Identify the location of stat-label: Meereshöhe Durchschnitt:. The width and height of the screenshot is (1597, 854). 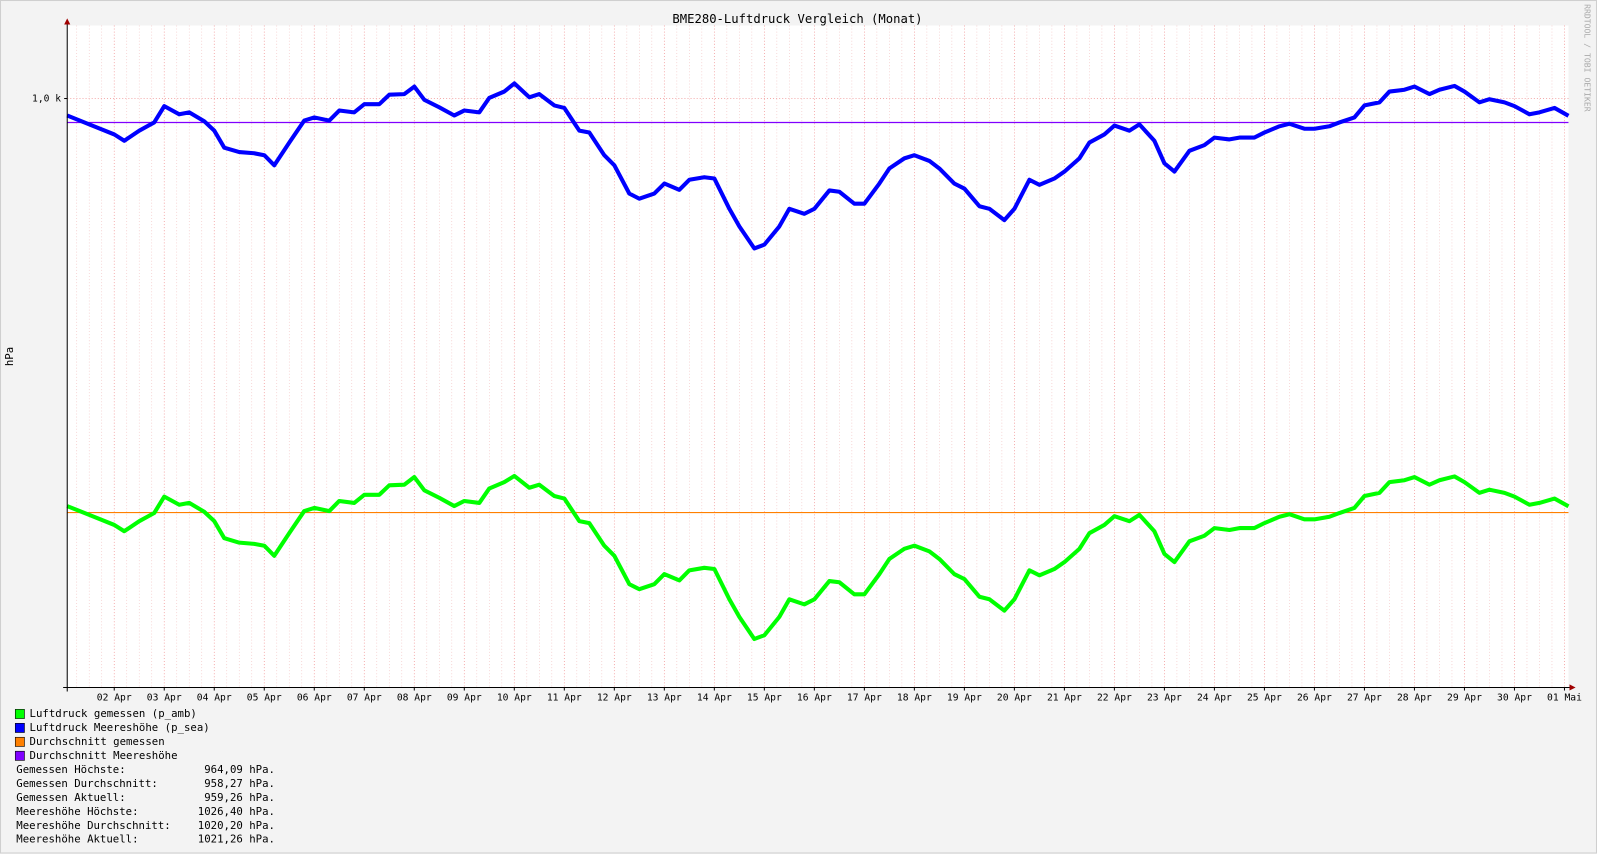
(93, 825).